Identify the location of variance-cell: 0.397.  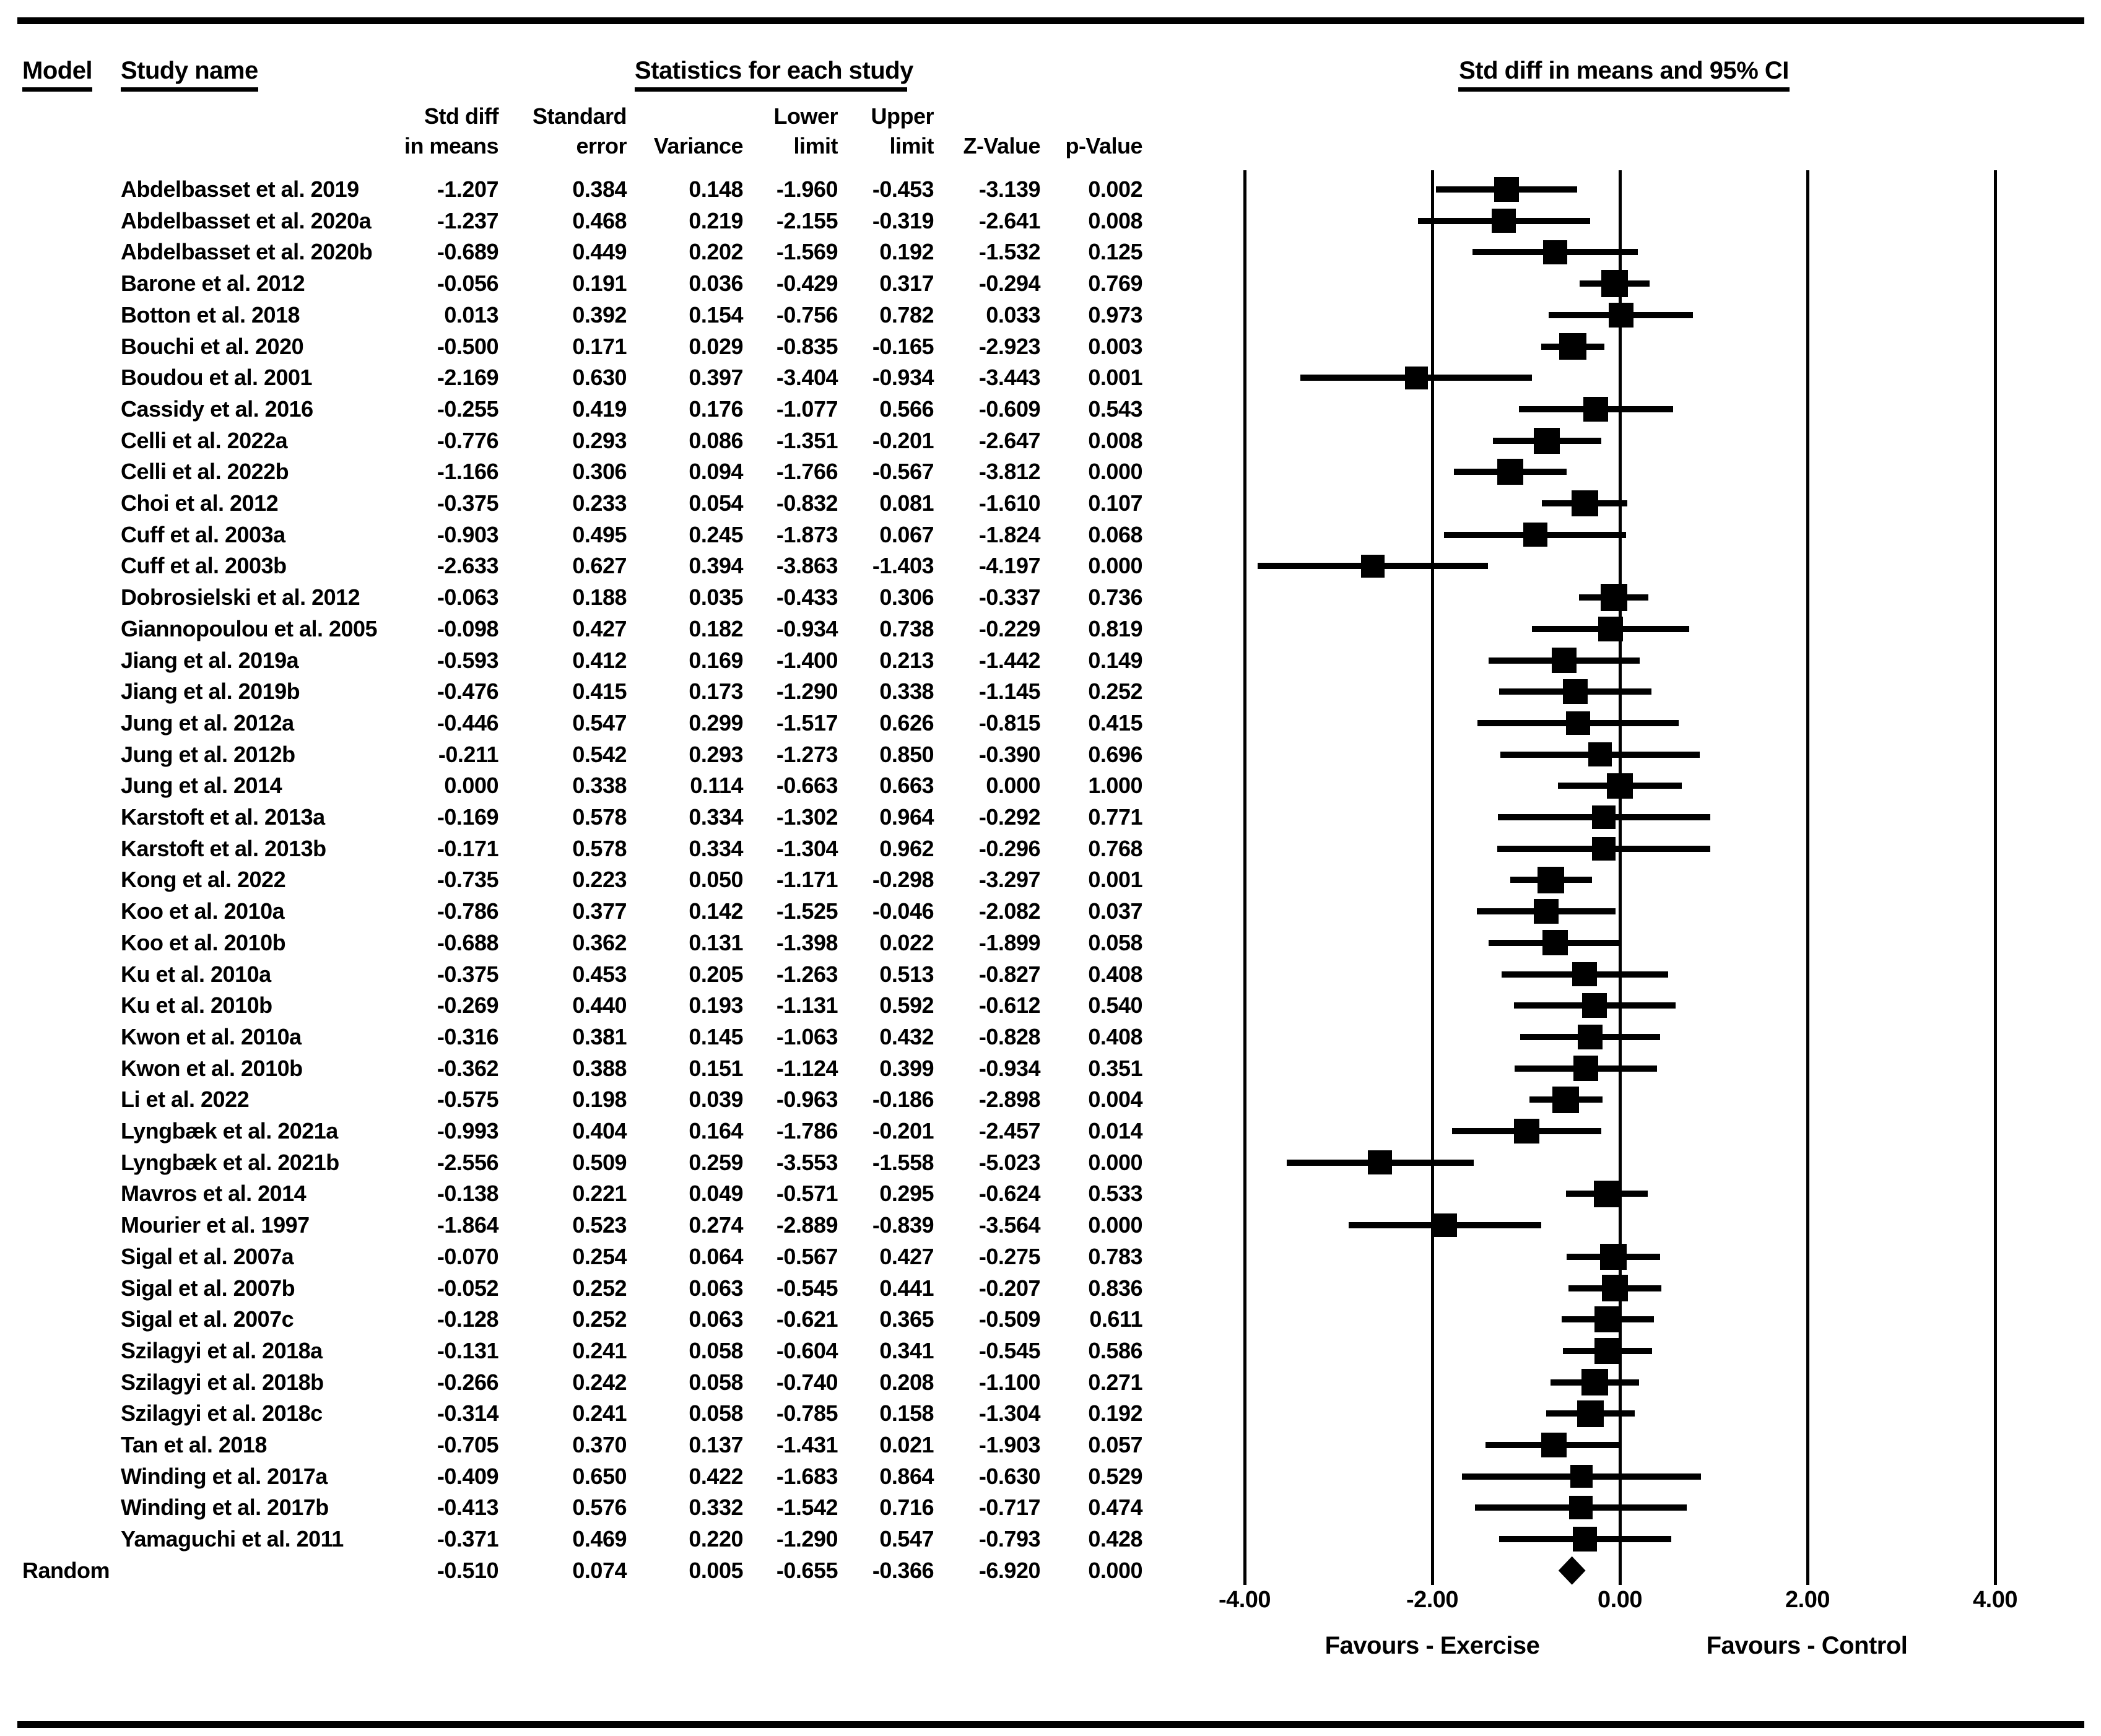
(716, 378).